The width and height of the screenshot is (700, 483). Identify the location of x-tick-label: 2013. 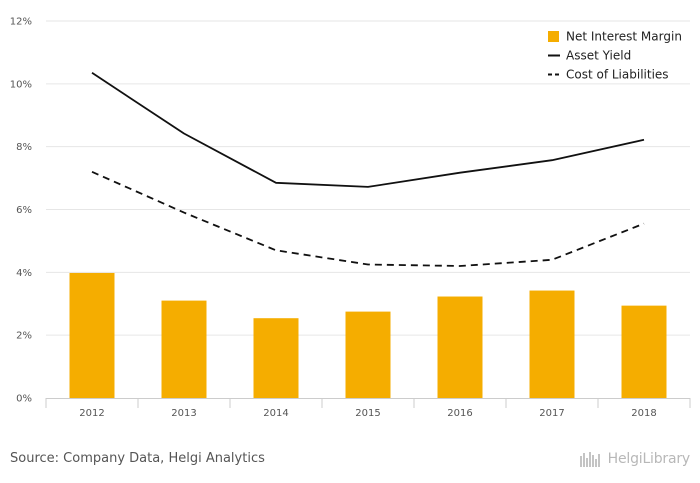
(183, 413).